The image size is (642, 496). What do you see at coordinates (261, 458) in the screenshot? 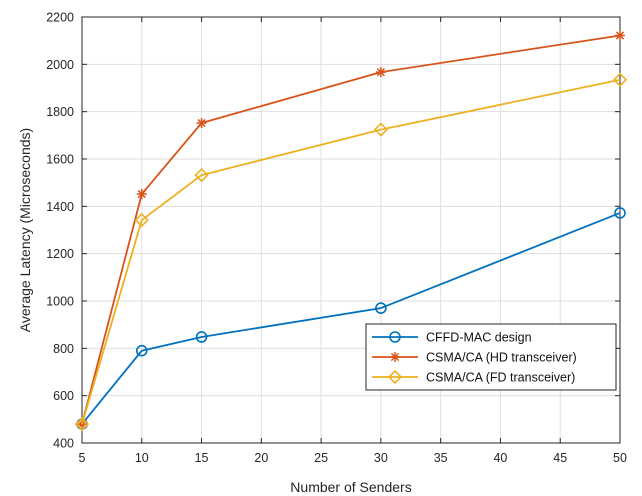
I see `x-tick-label: 20` at bounding box center [261, 458].